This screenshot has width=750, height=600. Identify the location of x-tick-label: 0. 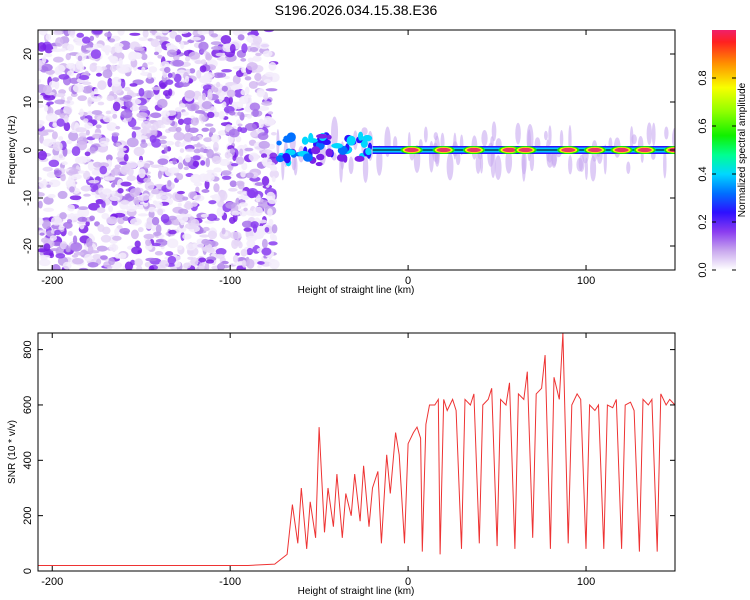
(408, 281).